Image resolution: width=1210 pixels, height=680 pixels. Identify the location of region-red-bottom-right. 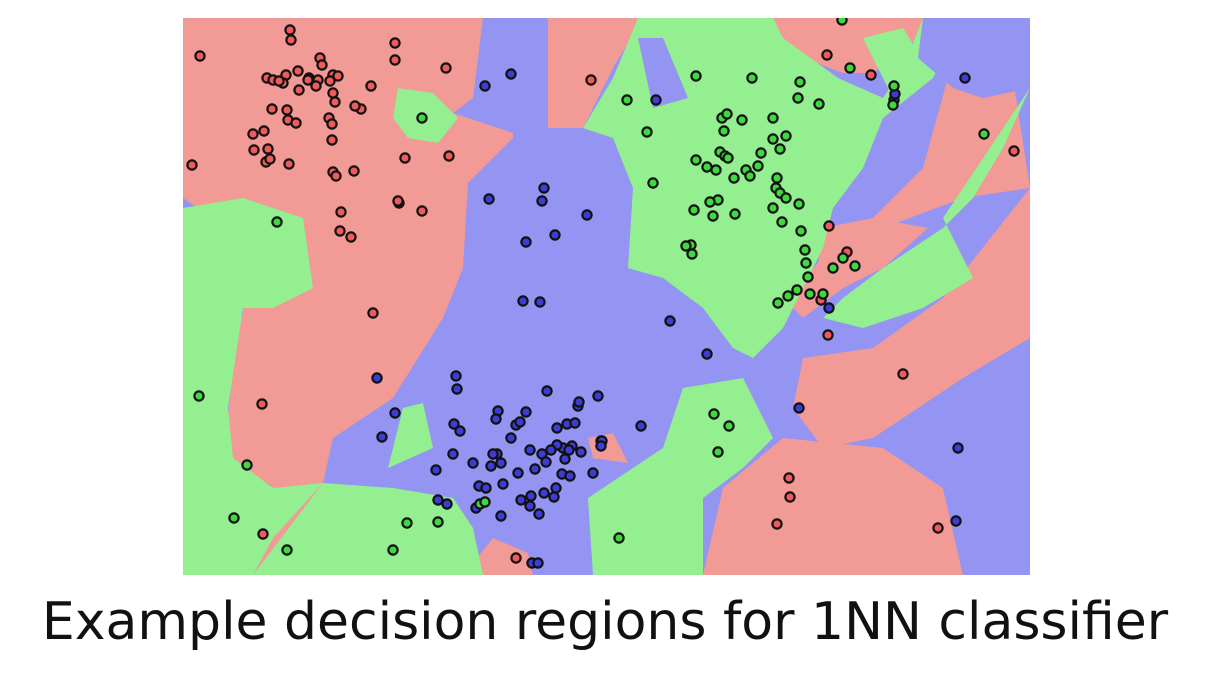
(833, 506).